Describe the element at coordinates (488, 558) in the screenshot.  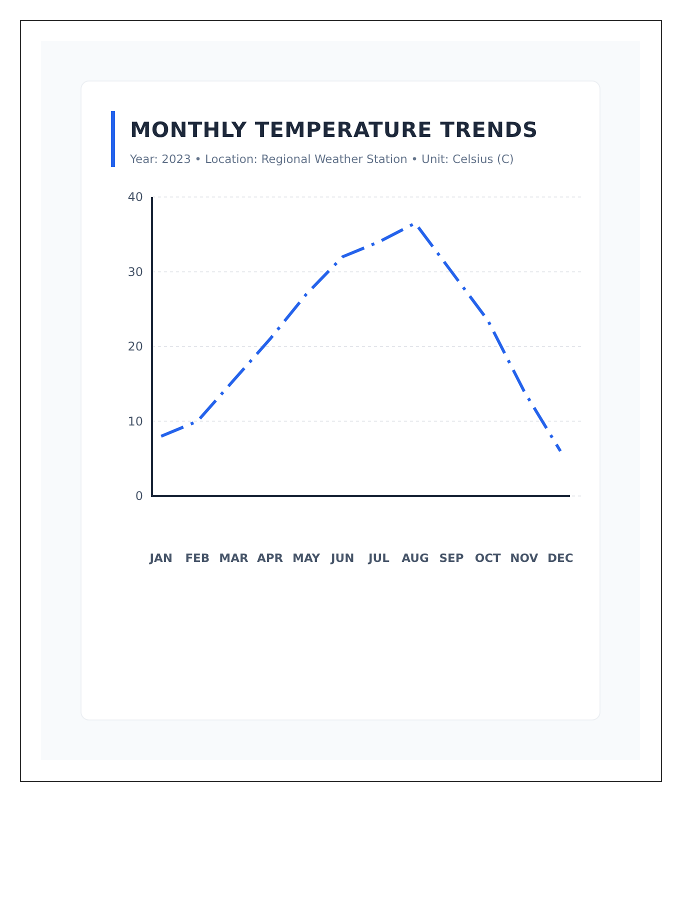
I see `x-tick-label: OCT` at that location.